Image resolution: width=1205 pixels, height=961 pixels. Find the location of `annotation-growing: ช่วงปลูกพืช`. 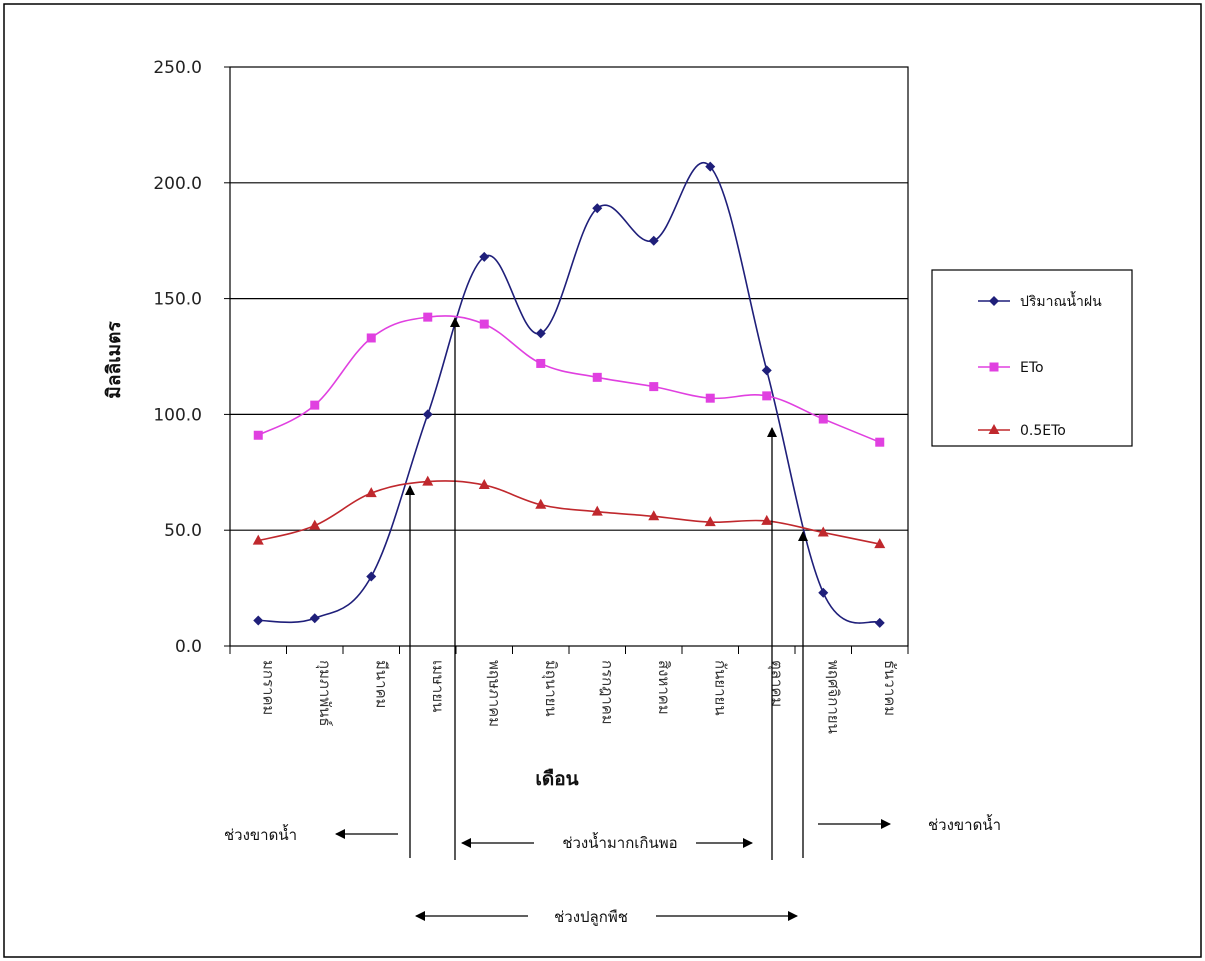

annotation-growing: ช่วงปลูกพืช is located at coordinates (591, 917).